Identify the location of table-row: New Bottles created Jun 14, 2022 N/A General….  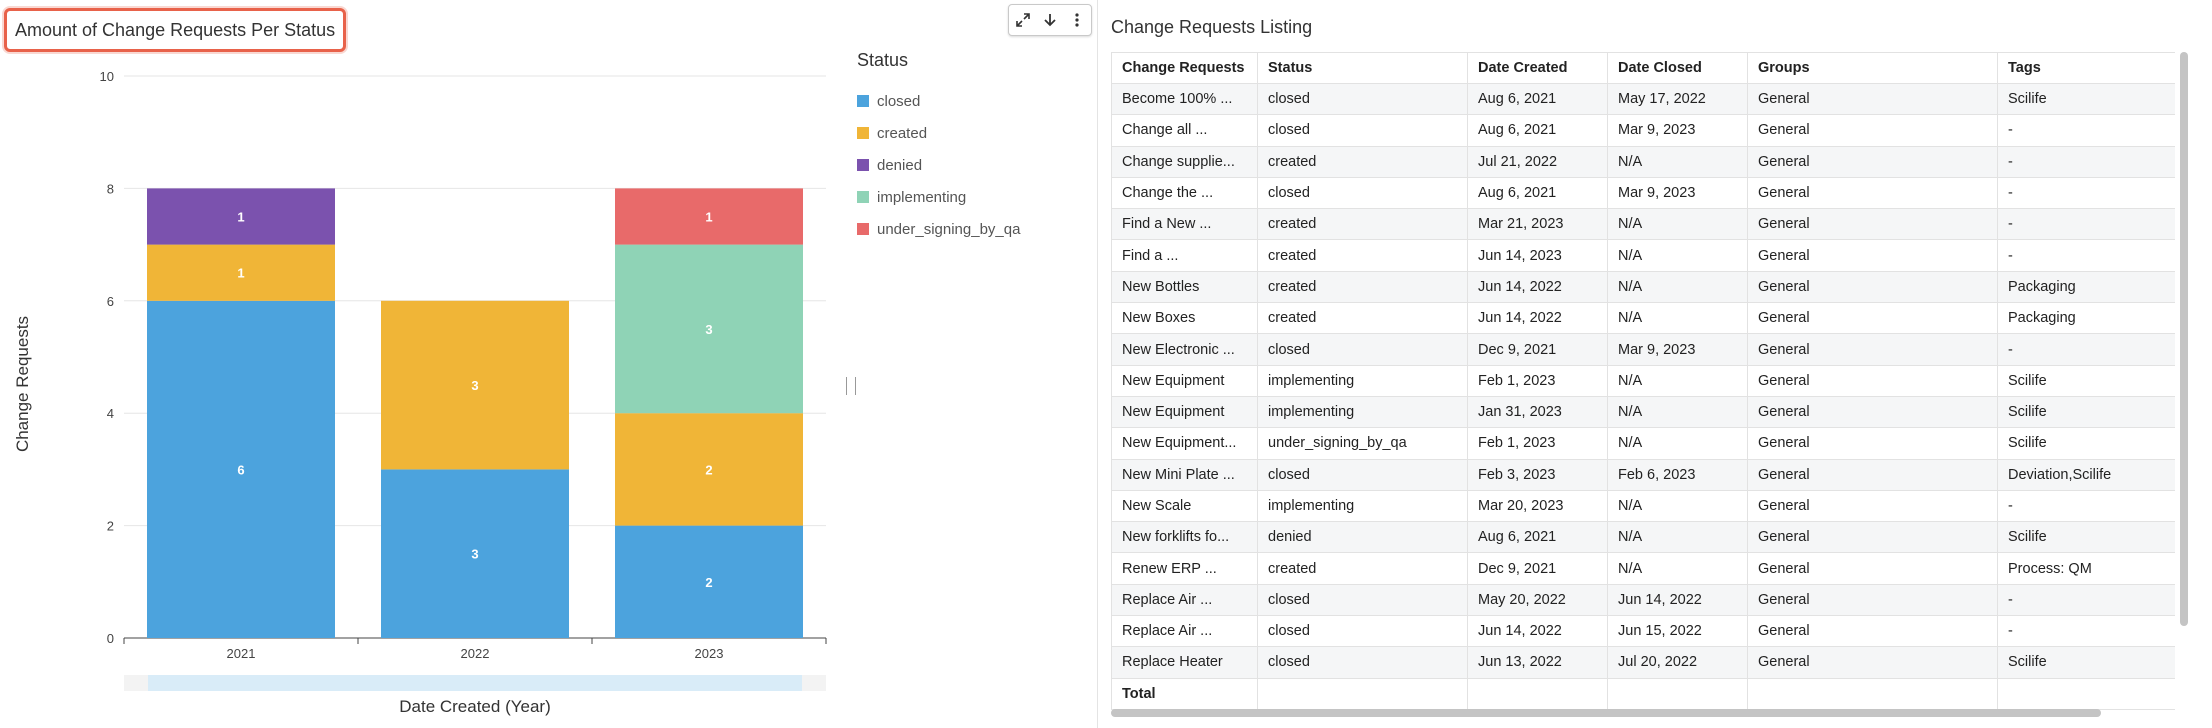
(1643, 287).